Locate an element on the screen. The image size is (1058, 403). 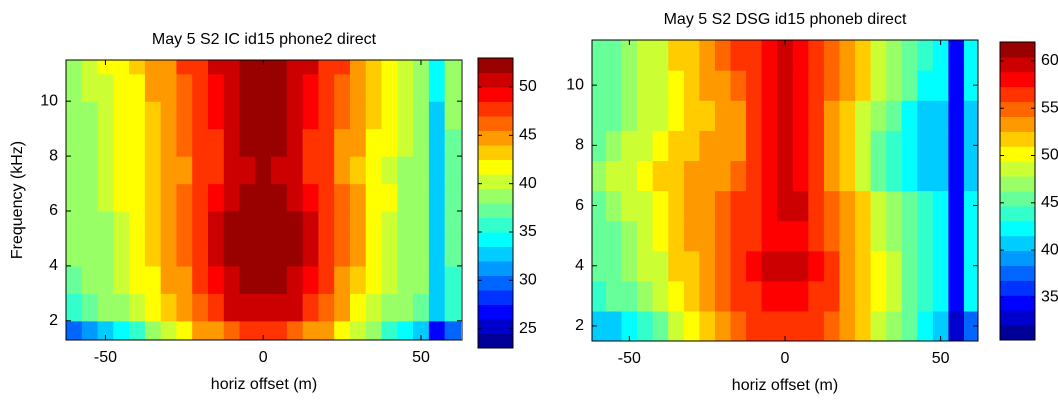
x-tick-label: -50 is located at coordinates (629, 358).